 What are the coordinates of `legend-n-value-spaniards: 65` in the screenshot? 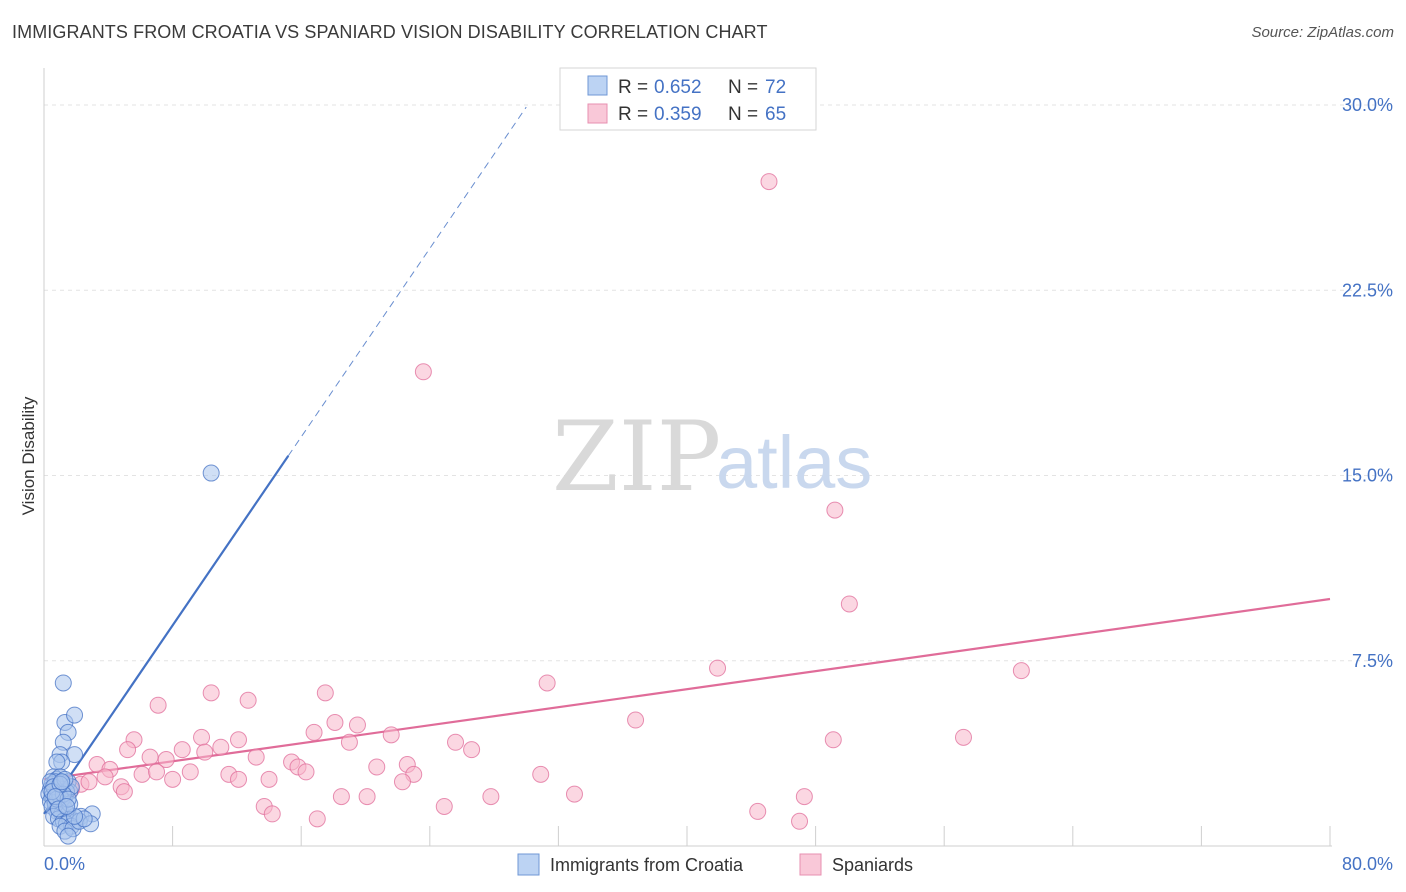 It's located at (775, 114).